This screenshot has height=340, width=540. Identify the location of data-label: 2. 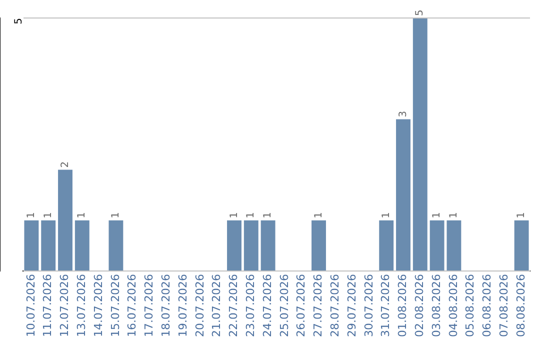
(65, 164).